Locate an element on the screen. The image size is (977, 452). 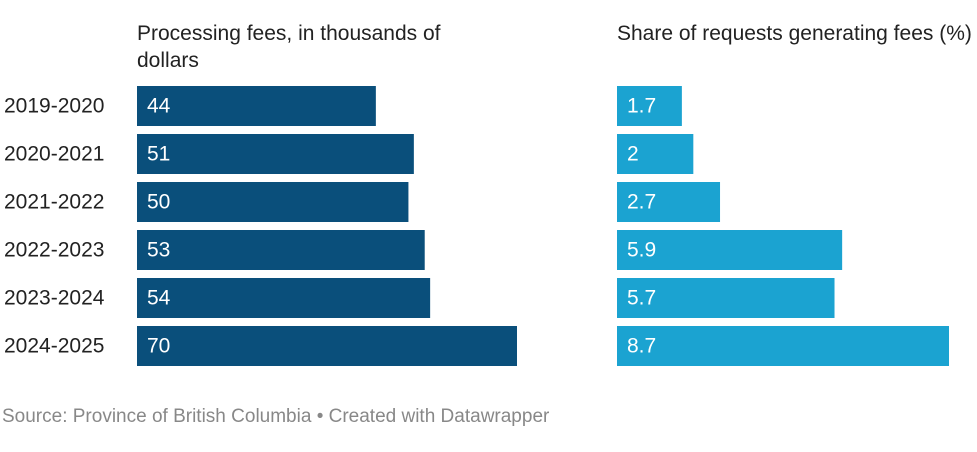
category-label: 2022-2023 is located at coordinates (54, 250).